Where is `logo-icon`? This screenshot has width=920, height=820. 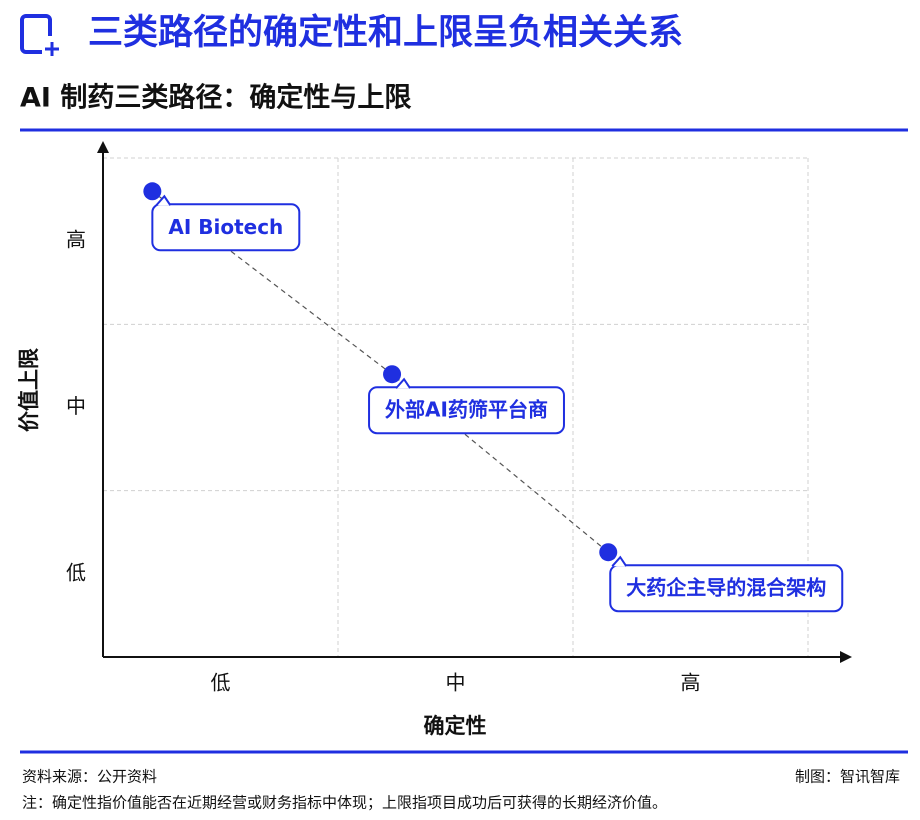 logo-icon is located at coordinates (39, 35).